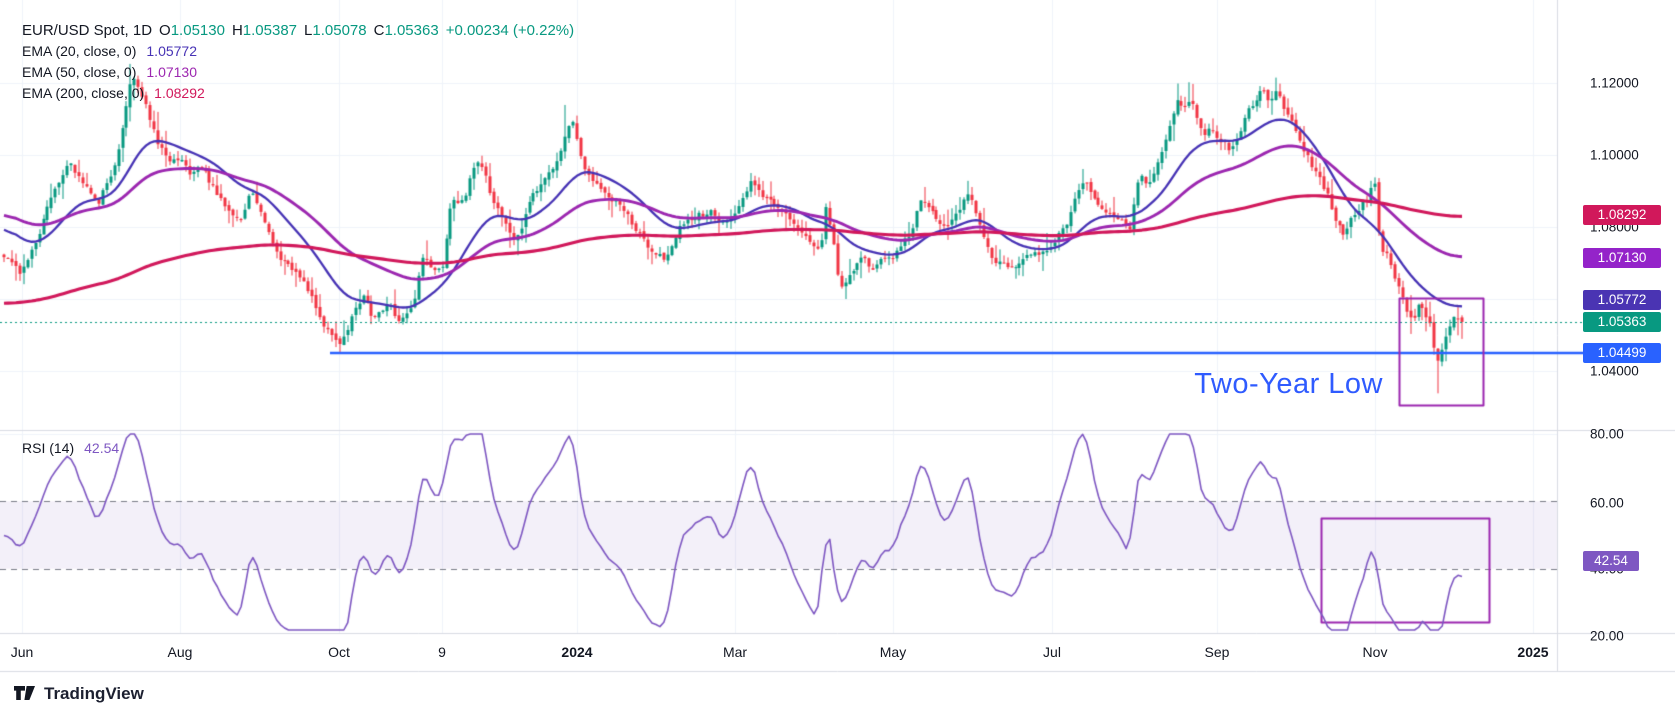 This screenshot has height=718, width=1675. Describe the element at coordinates (94, 693) in the screenshot. I see `brand-name: TradingView` at that location.